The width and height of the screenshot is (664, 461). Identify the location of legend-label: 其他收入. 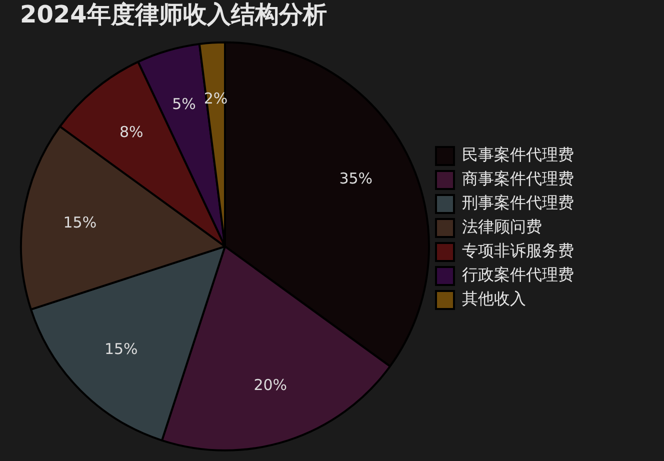
(494, 298).